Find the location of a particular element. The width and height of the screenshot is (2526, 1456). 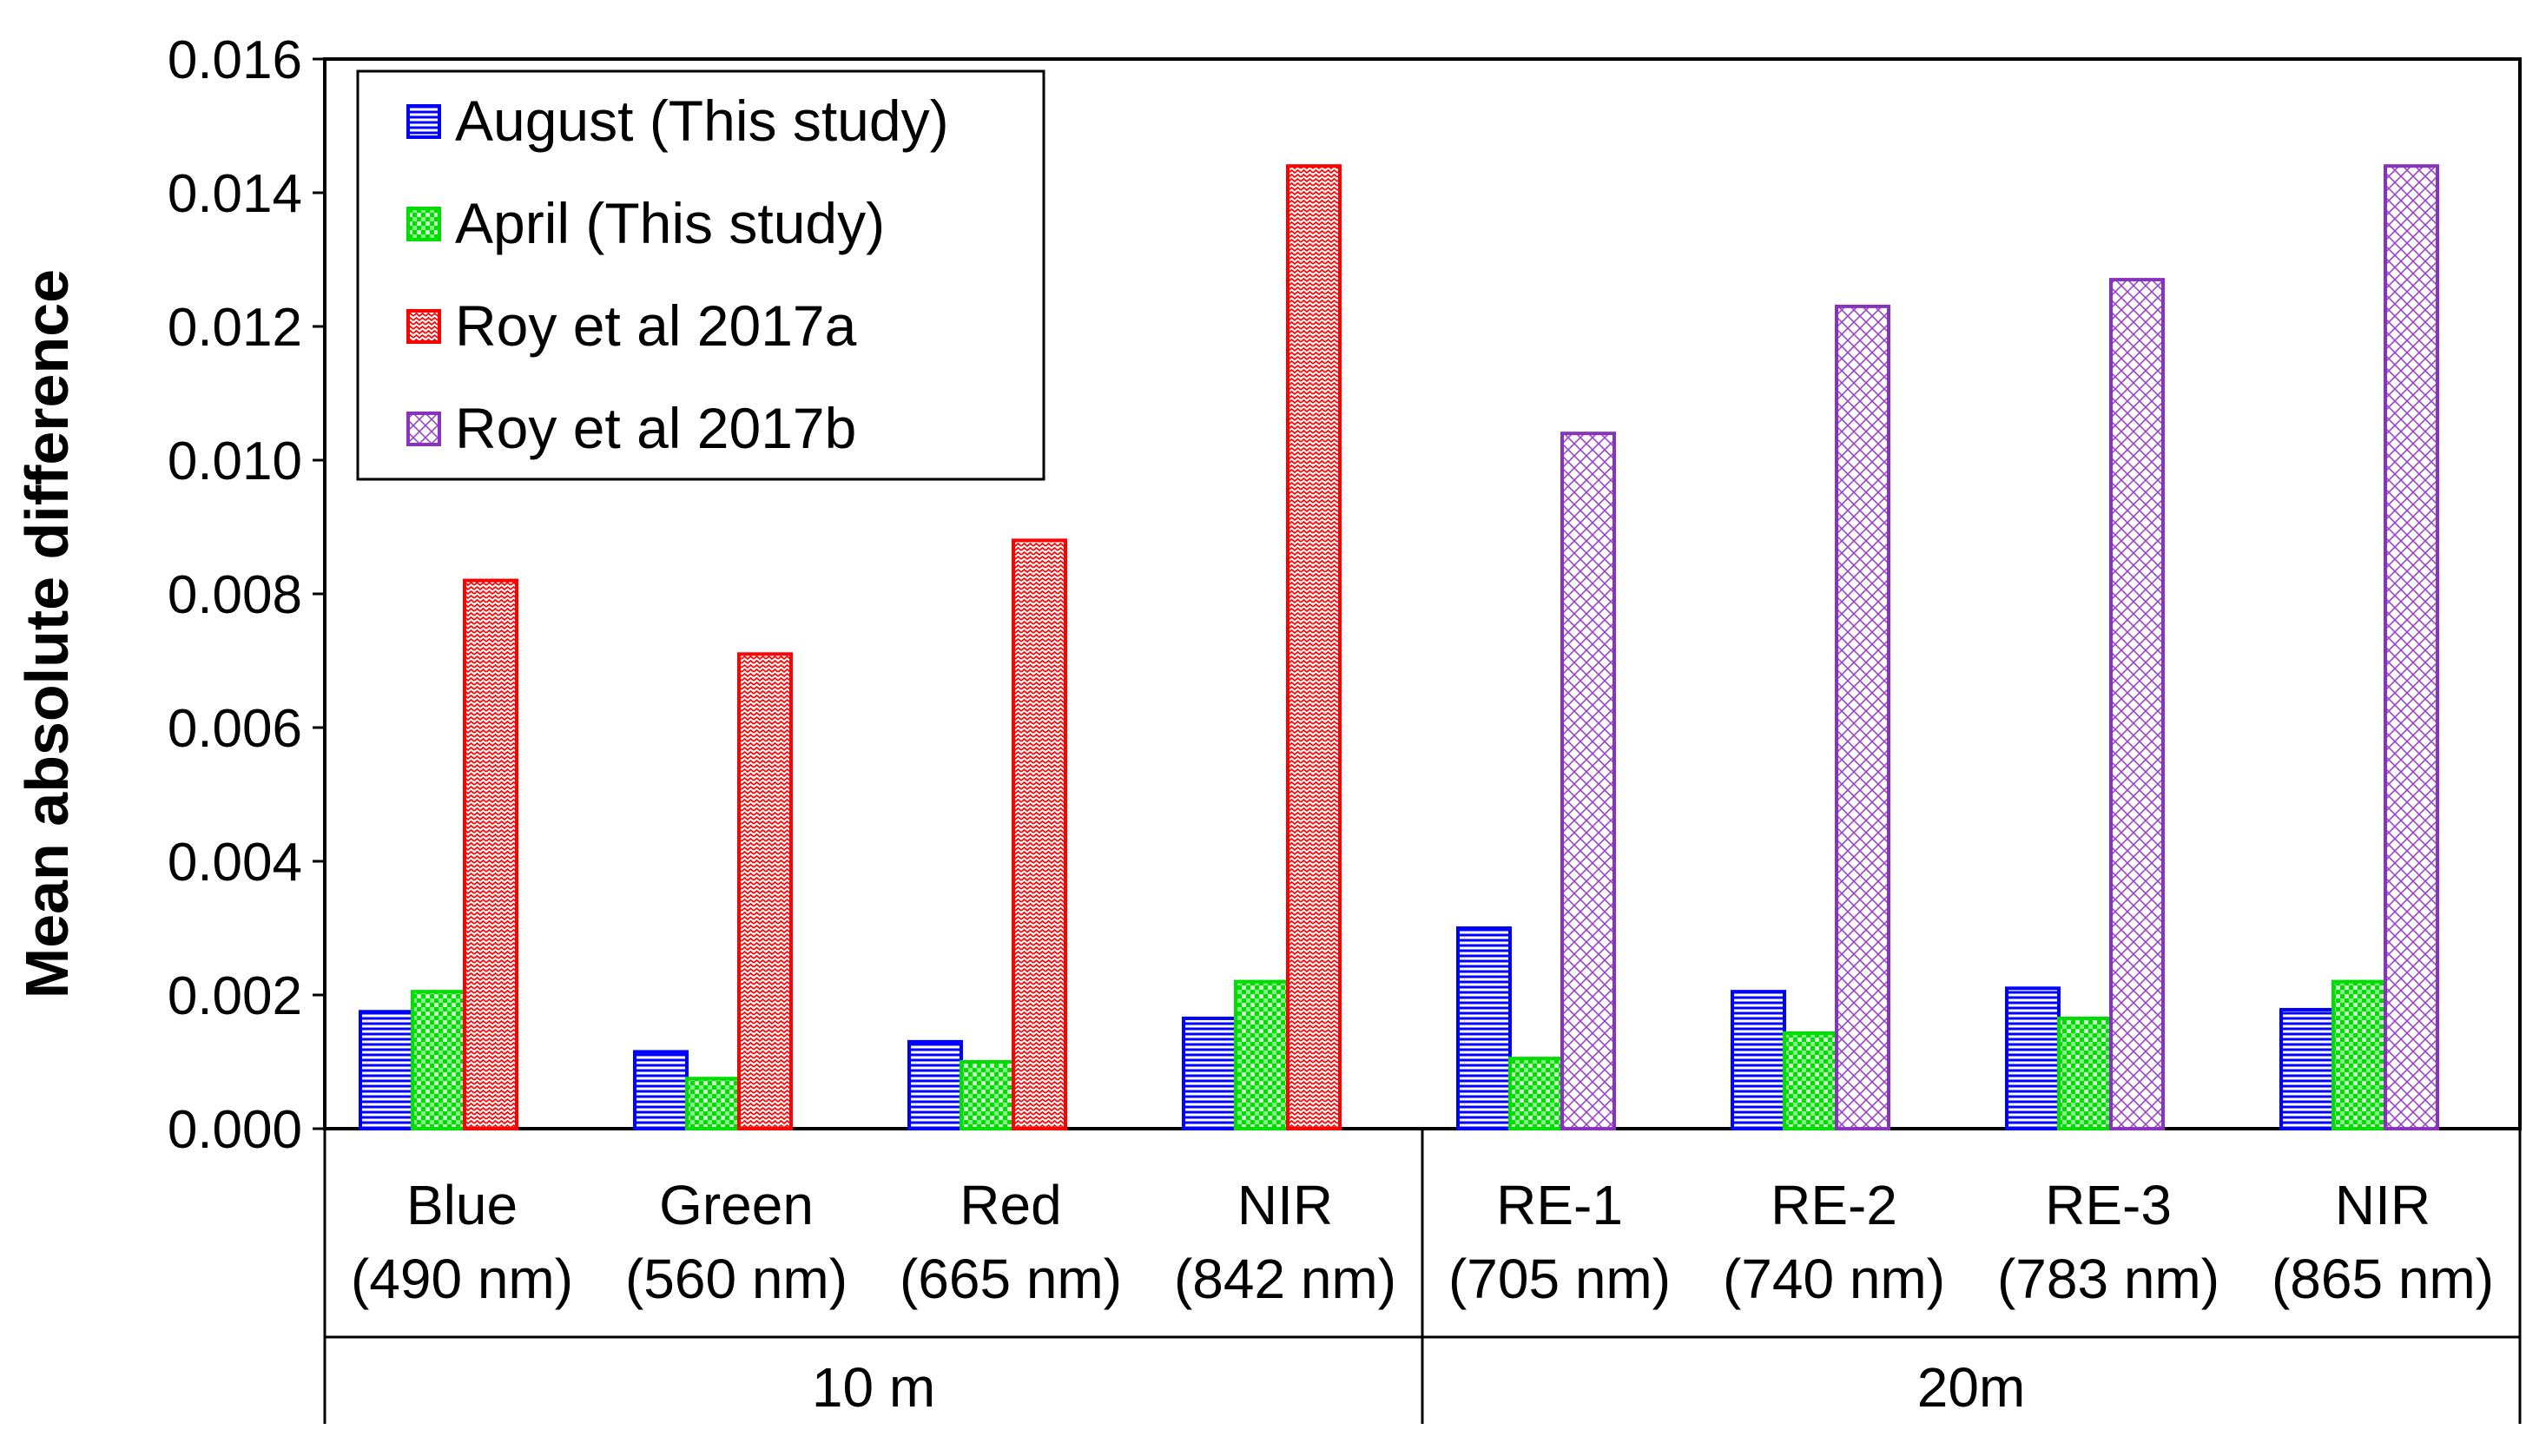

x-group-label: 10 m is located at coordinates (874, 1387).